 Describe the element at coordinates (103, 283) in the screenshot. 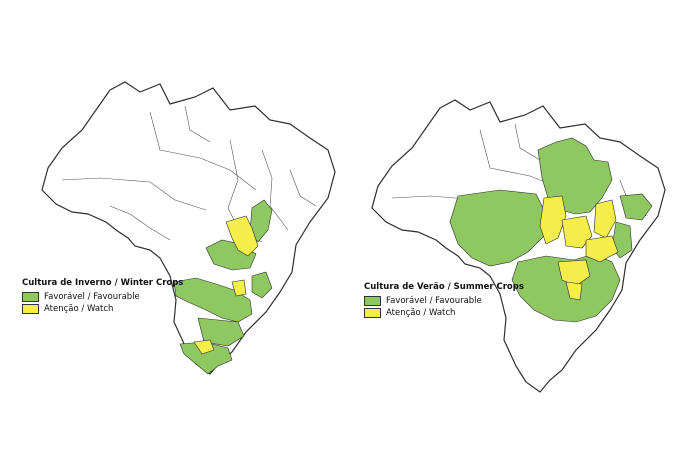

I see `legend-title: Cultura de Inverno / Winter Crops` at that location.